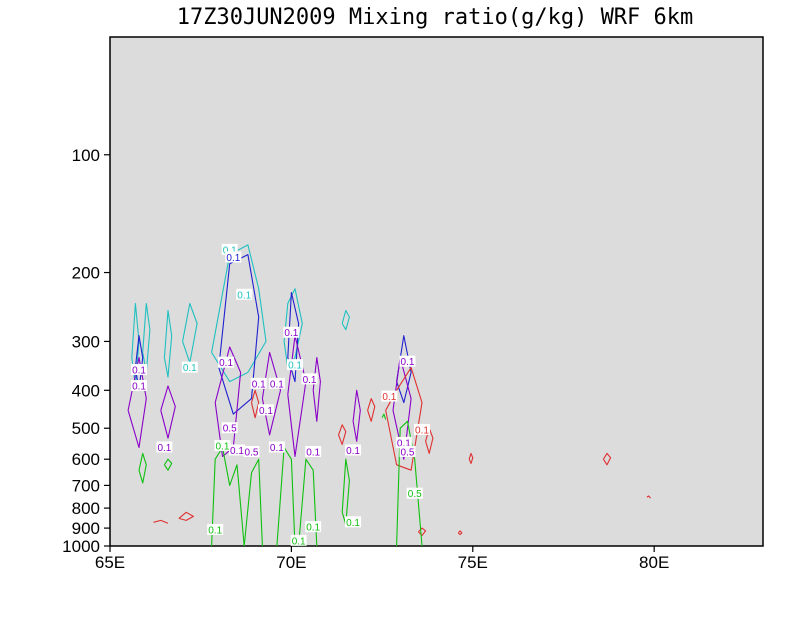 The width and height of the screenshot is (800, 618). I want to click on contour-label-14: 0.1, so click(265, 410).